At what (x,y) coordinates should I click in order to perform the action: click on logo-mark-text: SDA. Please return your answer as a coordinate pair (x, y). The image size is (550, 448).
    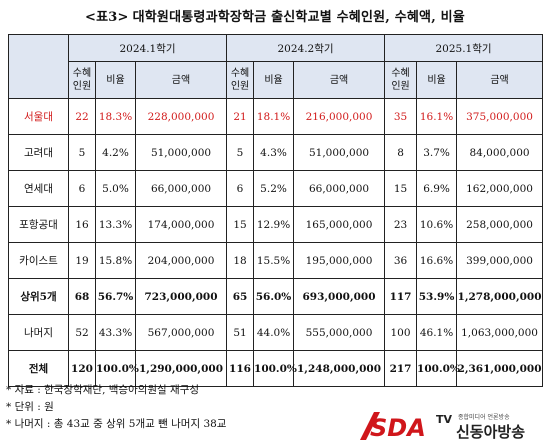
    Looking at the image, I should click on (398, 428).